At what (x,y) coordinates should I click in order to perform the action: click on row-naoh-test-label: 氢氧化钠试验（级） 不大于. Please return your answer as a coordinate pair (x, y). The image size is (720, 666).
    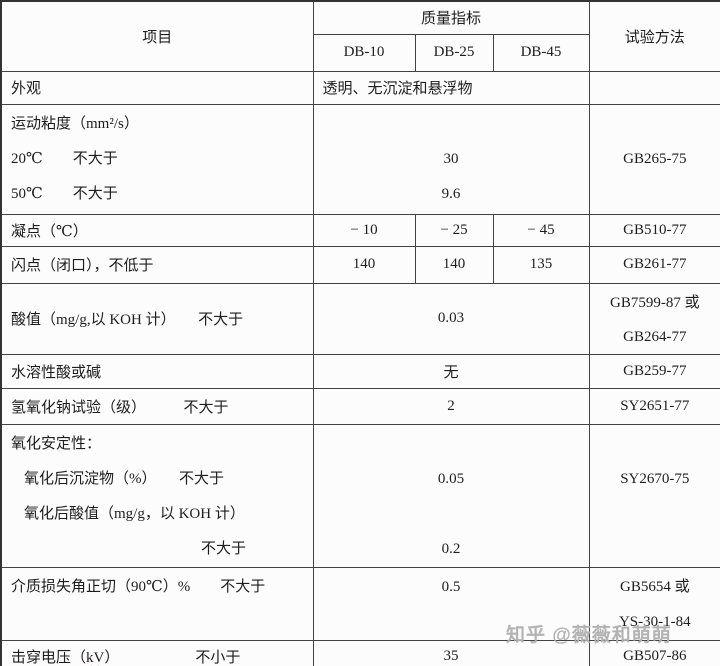
    Looking at the image, I should click on (157, 406).